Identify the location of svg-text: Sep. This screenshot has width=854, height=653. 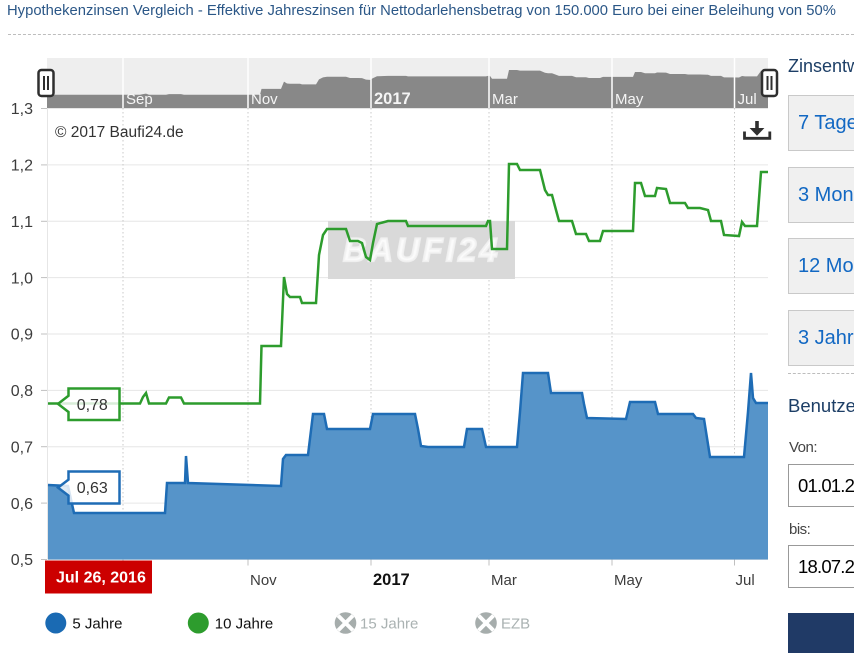
(139, 99).